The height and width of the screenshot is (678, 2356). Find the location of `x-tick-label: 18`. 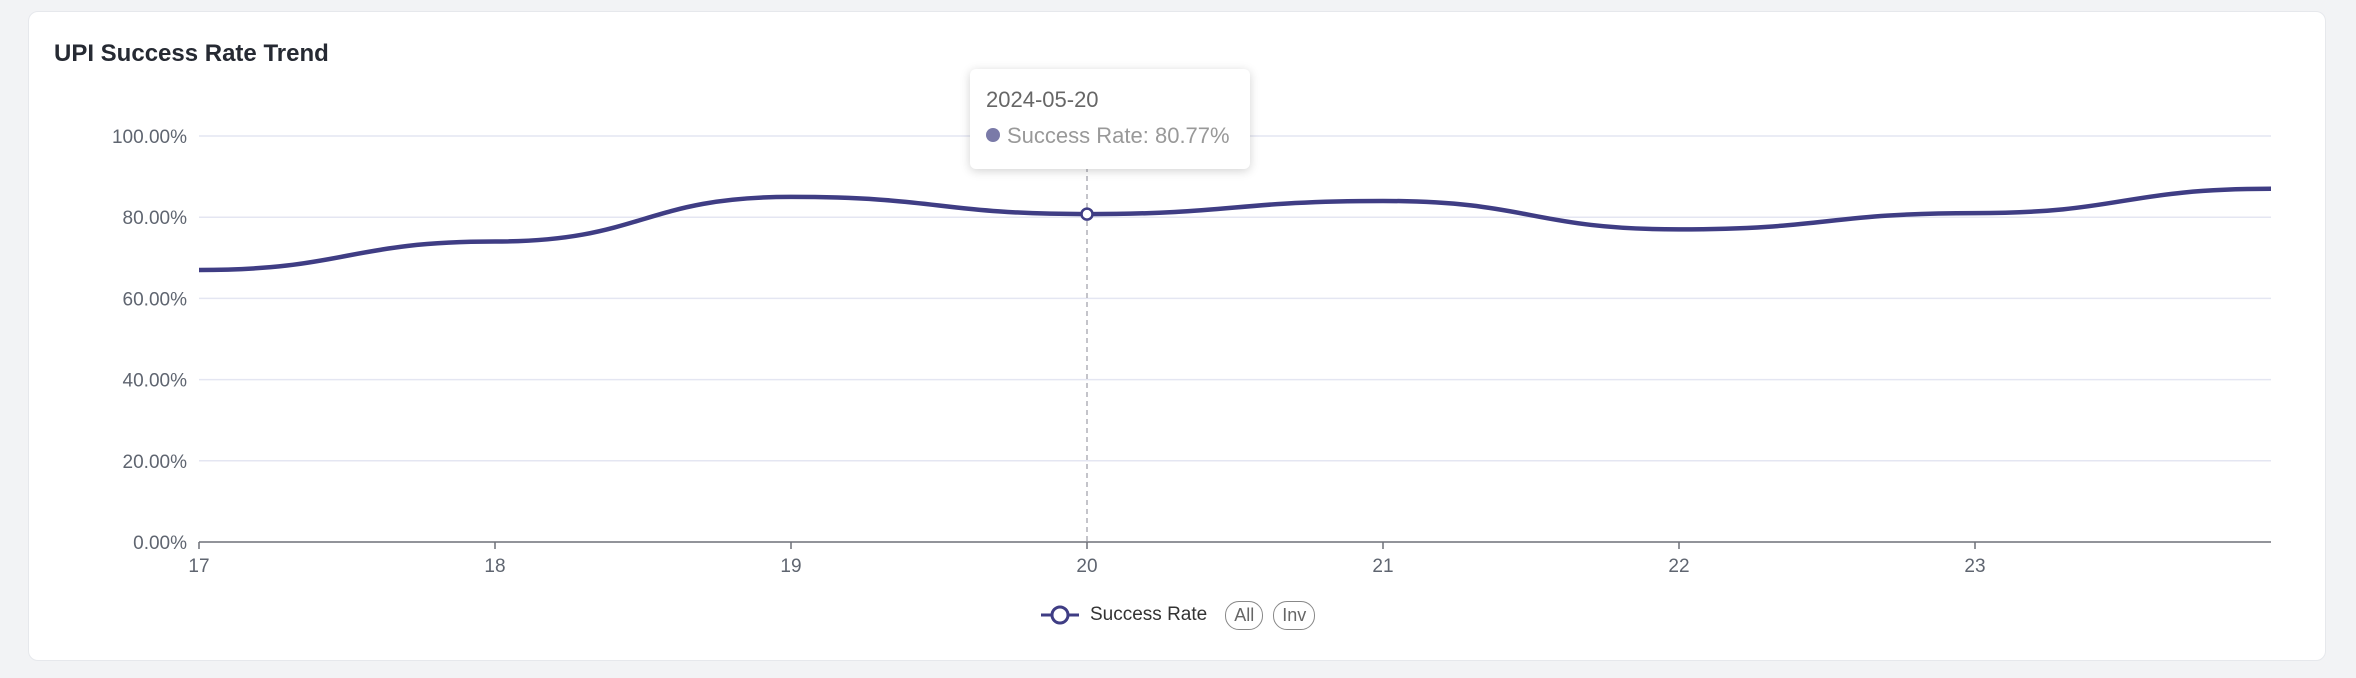

x-tick-label: 18 is located at coordinates (494, 566).